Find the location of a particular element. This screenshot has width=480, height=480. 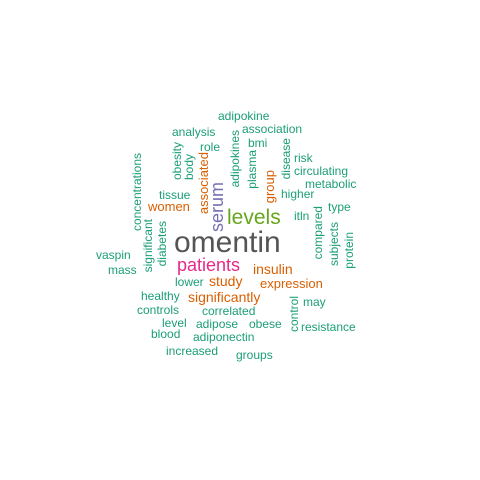

word-controls: controls is located at coordinates (158, 310).